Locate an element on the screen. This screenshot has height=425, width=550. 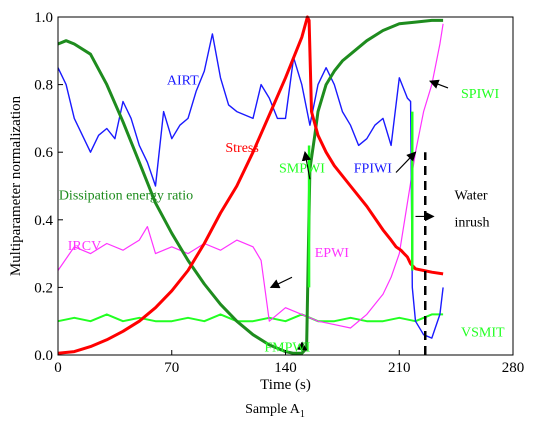
y-axis-label: Multiparameter normalization is located at coordinates (16, 185).